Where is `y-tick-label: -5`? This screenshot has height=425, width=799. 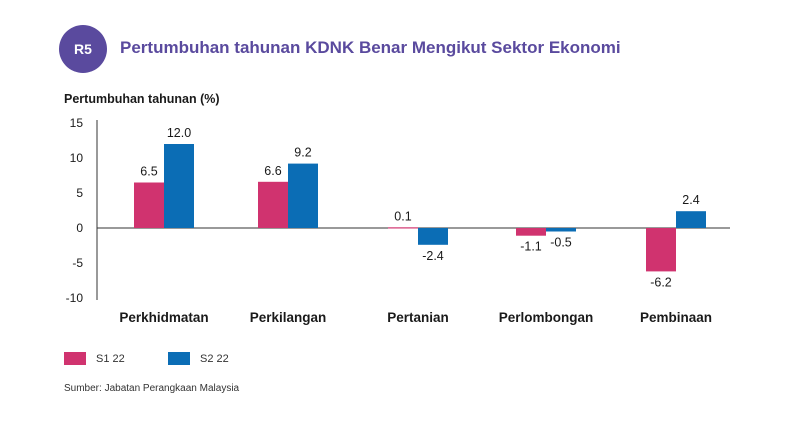 y-tick-label: -5 is located at coordinates (77, 263).